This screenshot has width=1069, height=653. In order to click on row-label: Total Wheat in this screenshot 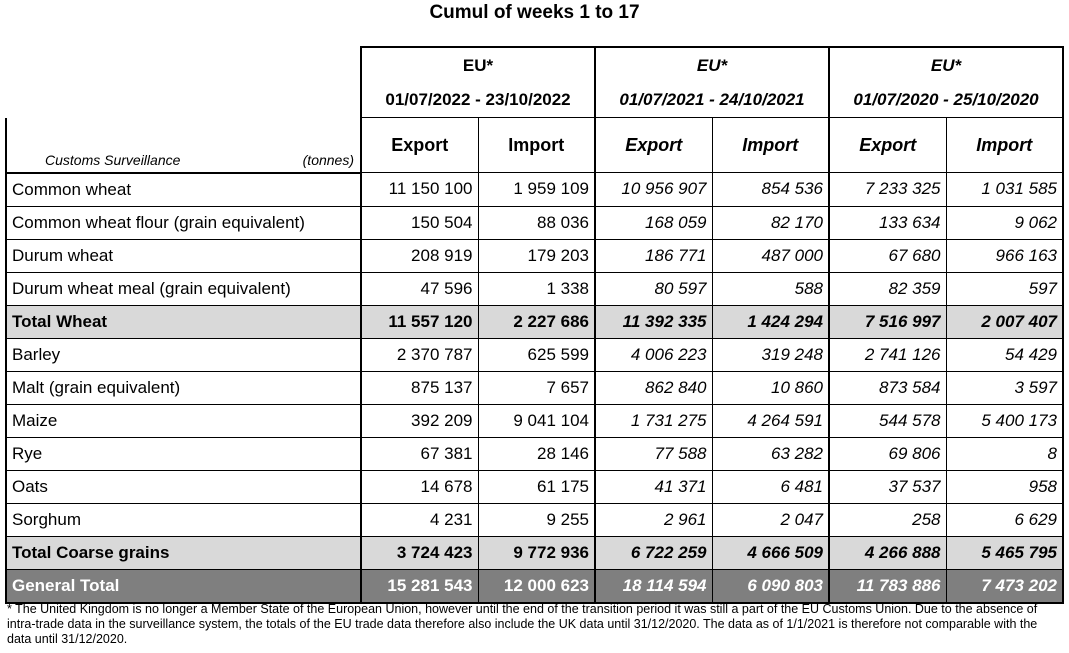, I will do `click(183, 321)`.